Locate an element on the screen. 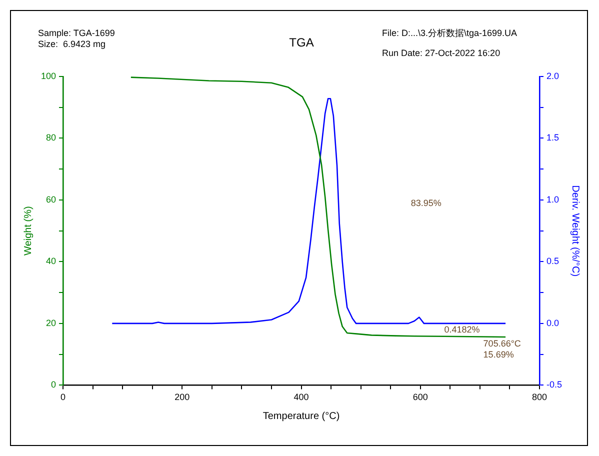 This screenshot has height=456, width=599. annotation: 705.66°C is located at coordinates (502, 343).